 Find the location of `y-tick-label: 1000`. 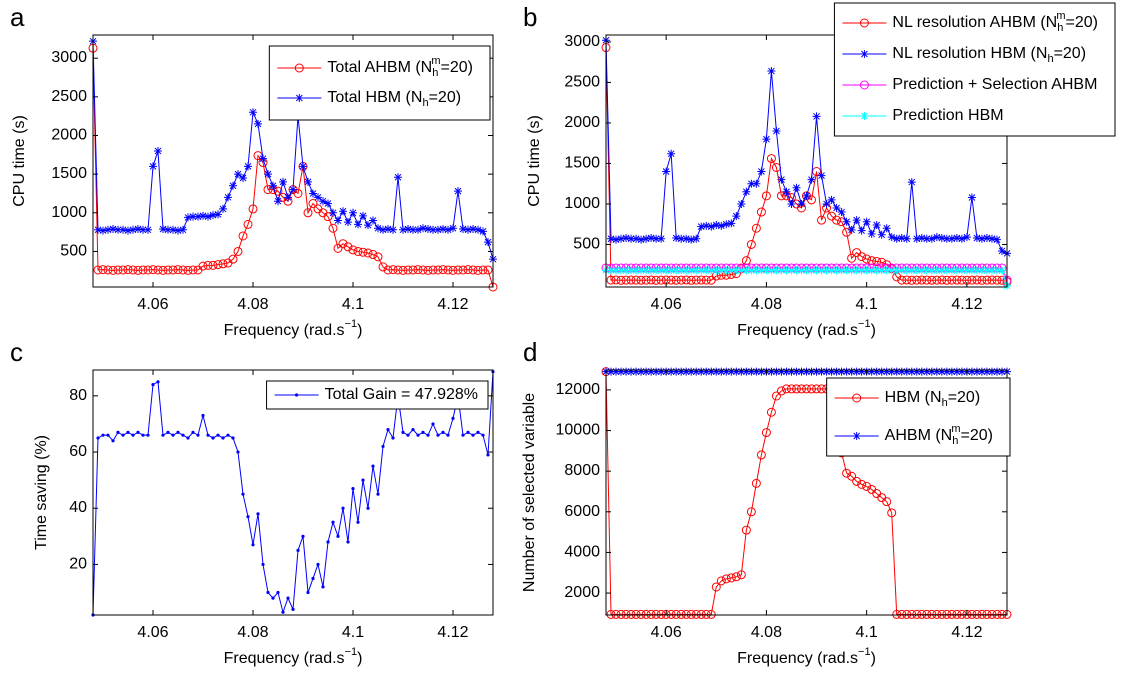

y-tick-label: 1000 is located at coordinates (582, 203).